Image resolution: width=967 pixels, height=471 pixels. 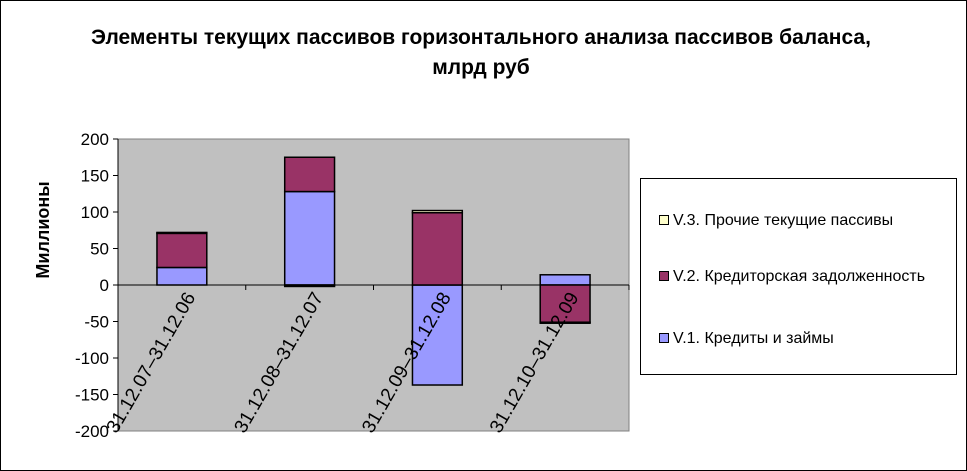 I want to click on legend-item: V.2. Кредиторская задолженность, so click(x=804, y=277).